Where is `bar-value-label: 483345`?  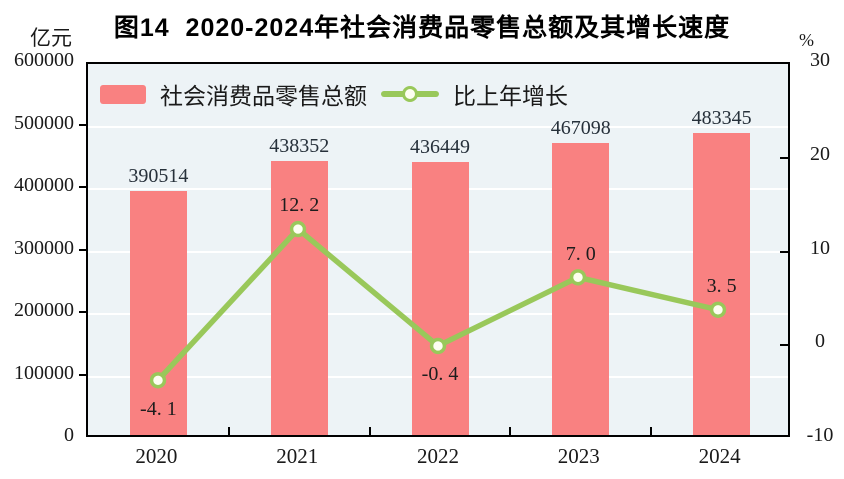
bar-value-label: 483345 is located at coordinates (721, 117).